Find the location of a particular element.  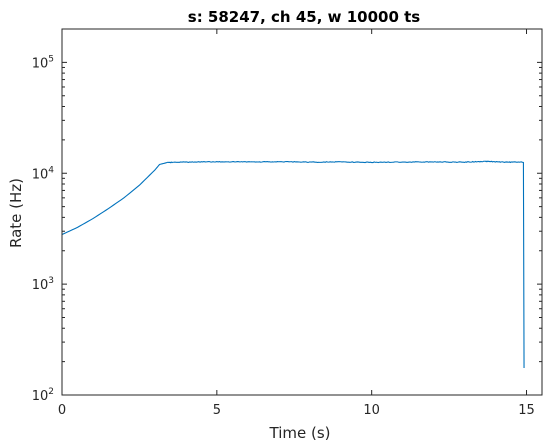

x-tick-label: 10 is located at coordinates (371, 410).